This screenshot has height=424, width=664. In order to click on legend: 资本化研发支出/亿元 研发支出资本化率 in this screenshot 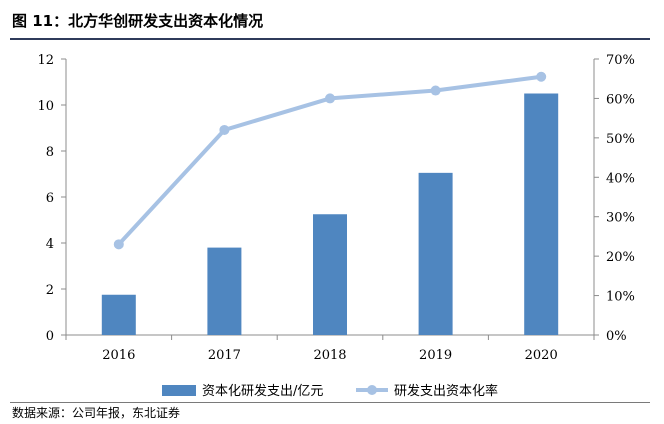, I will do `click(330, 391)`.